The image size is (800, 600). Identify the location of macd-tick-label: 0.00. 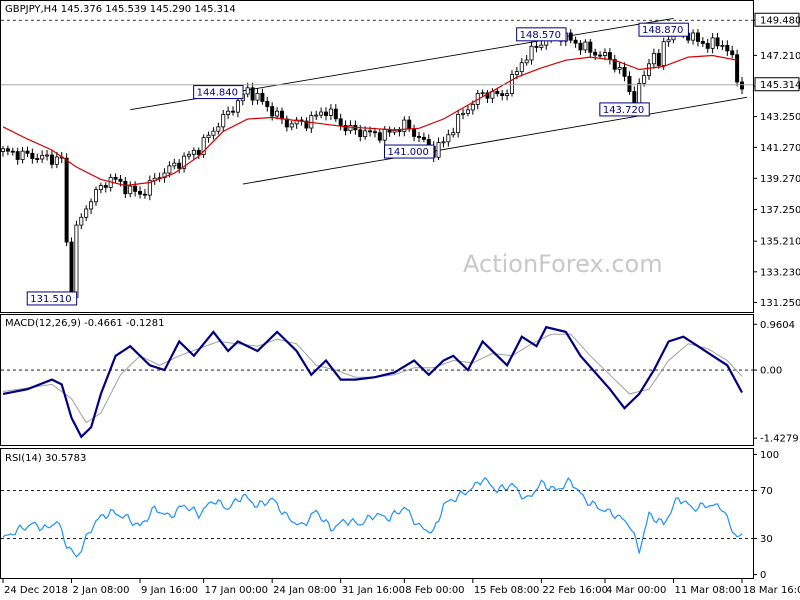
(771, 371).